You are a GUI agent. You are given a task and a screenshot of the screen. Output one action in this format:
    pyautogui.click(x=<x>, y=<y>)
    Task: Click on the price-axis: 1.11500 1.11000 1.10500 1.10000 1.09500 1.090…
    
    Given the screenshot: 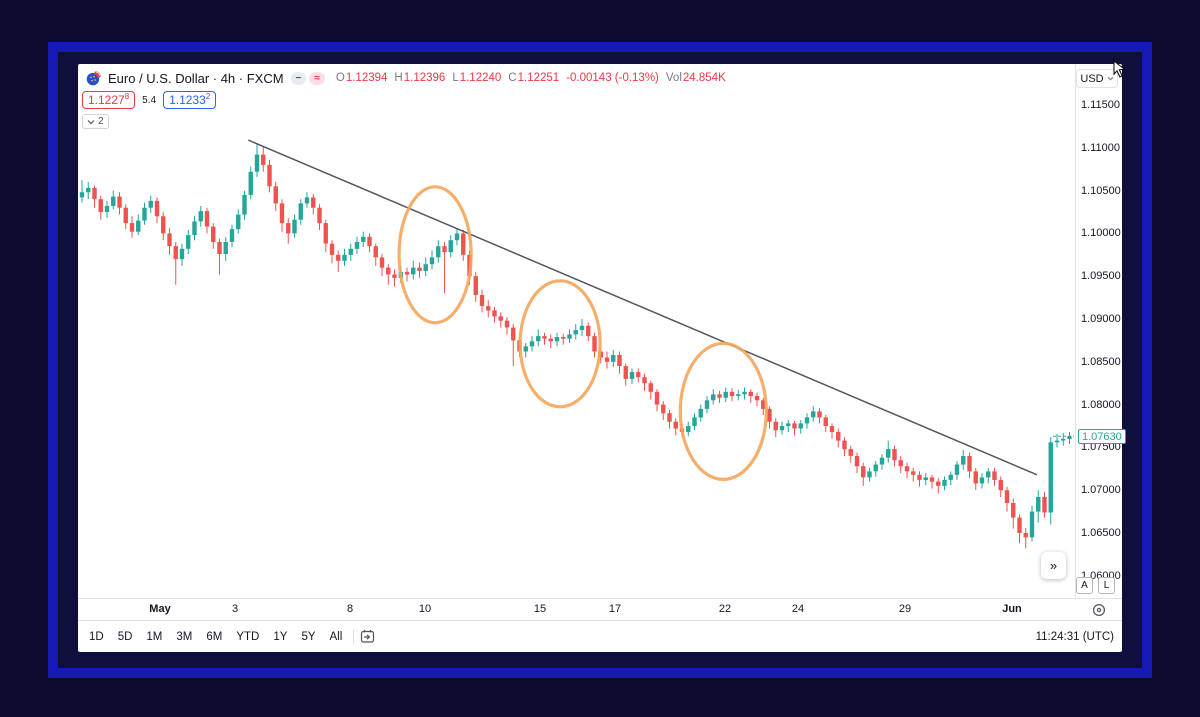 What is the action you would take?
    pyautogui.click(x=1098, y=331)
    